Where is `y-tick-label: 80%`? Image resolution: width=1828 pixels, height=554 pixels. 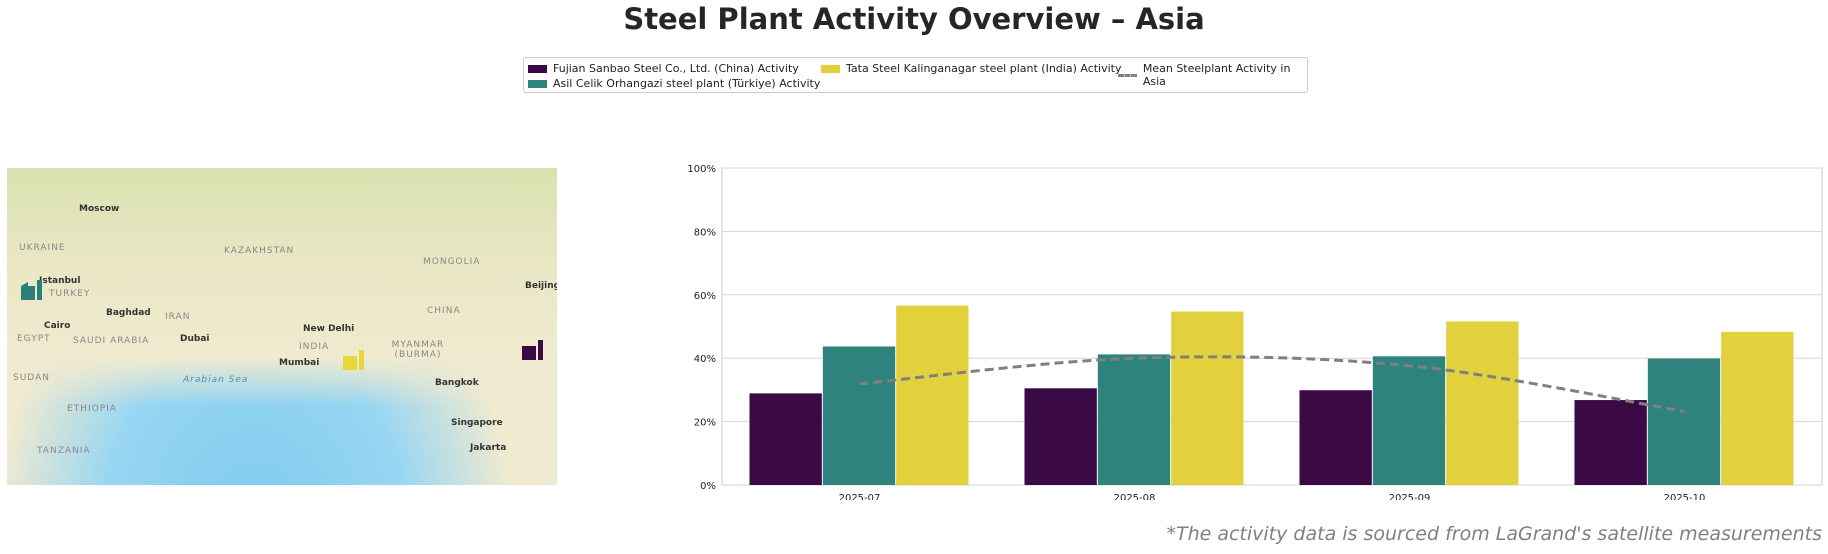 y-tick-label: 80% is located at coordinates (705, 232).